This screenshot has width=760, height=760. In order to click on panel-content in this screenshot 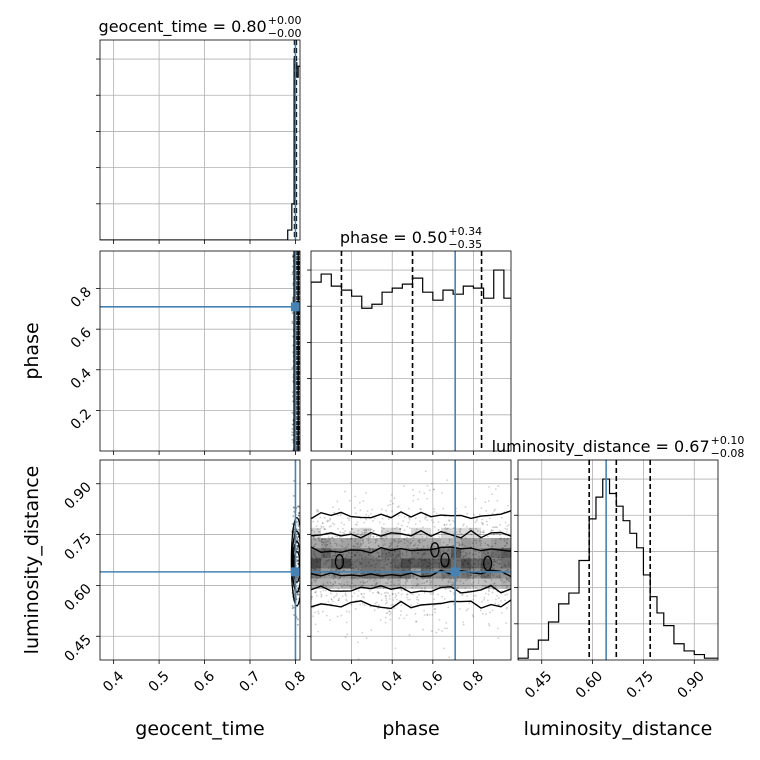, I will do `click(200, 351)`.